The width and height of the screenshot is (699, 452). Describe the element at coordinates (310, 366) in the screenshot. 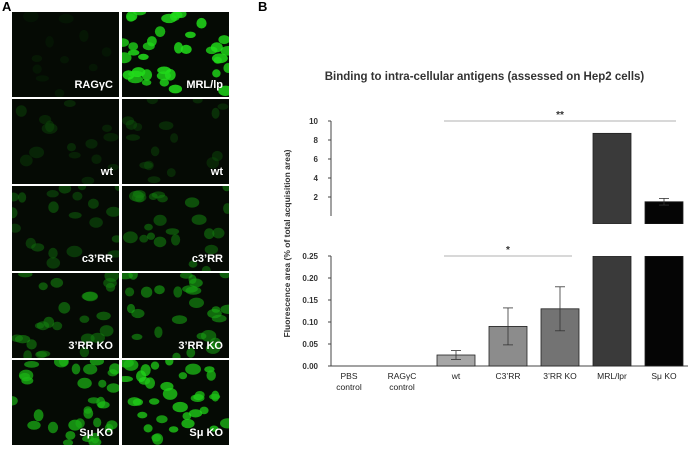

I see `y-tick-label: 0.00` at that location.